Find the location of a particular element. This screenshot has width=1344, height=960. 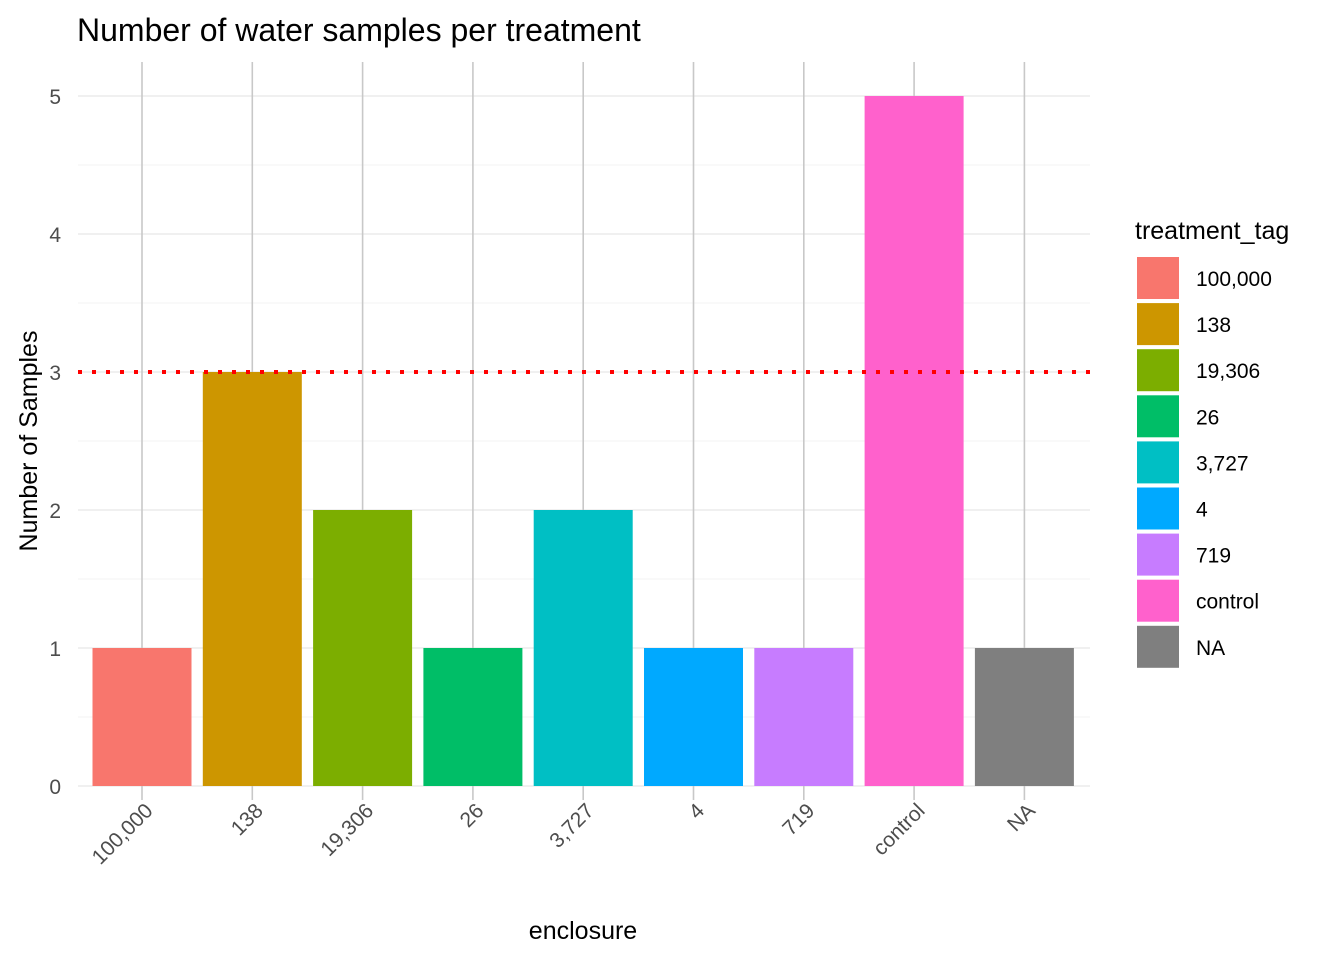

x-tick-label: 4 is located at coordinates (697, 811).